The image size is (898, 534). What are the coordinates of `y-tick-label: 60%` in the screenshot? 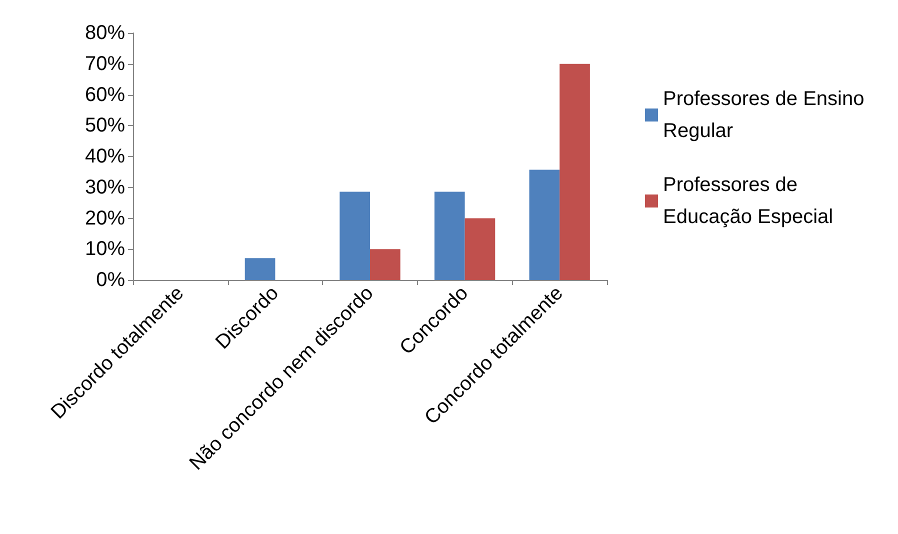 It's located at (105, 95).